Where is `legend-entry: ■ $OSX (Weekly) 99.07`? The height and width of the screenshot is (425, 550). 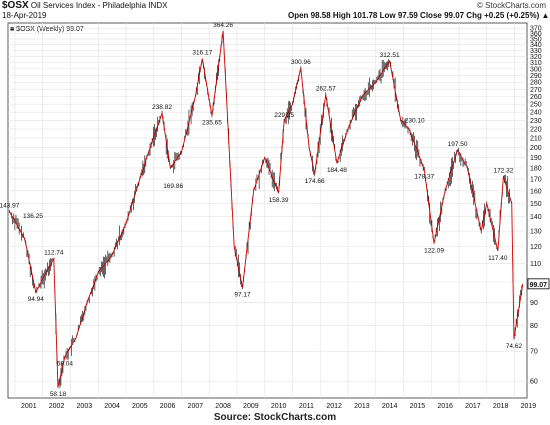 legend-entry: ■ $OSX (Weekly) 99.07 is located at coordinates (47, 29).